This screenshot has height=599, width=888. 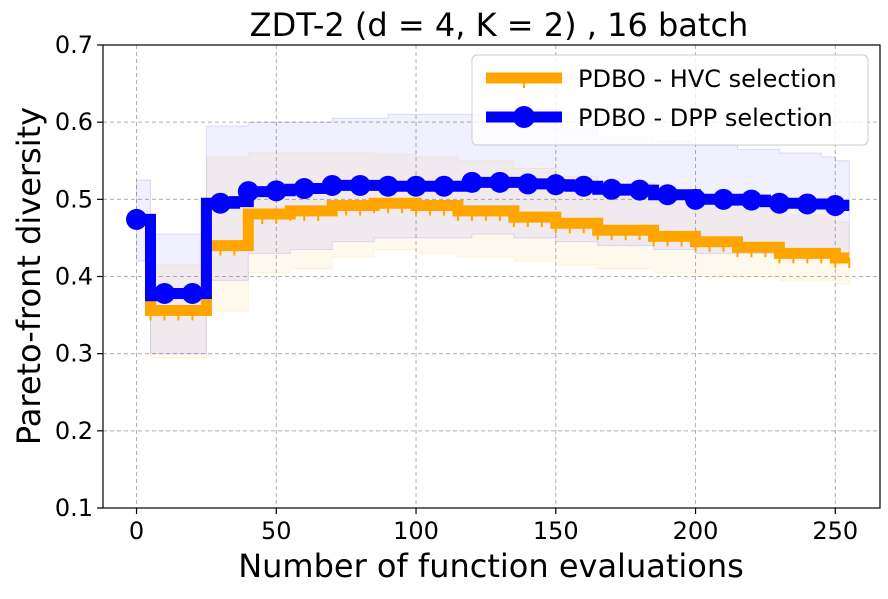 I want to click on y-axis-ticks: 0.1 0.2 0.3 0.4 0.5 0.6 0.7, so click(x=79, y=276).